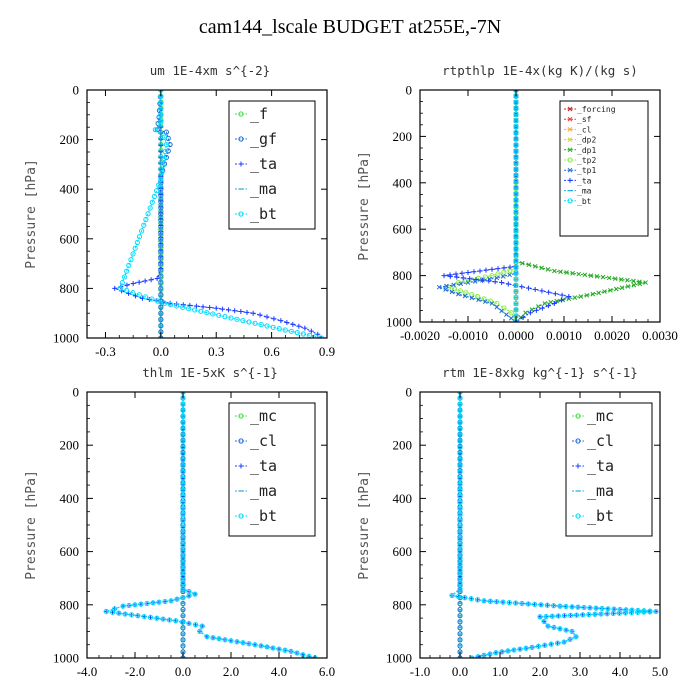 The height and width of the screenshot is (700, 700). Describe the element at coordinates (271, 351) in the screenshot. I see `x-tick-label: 0.6` at that location.